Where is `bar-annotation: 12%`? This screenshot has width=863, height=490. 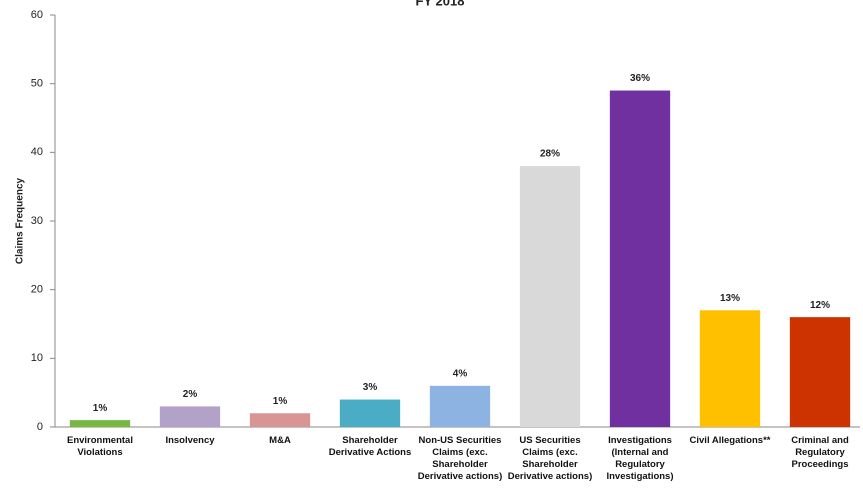 bar-annotation: 12% is located at coordinates (820, 305).